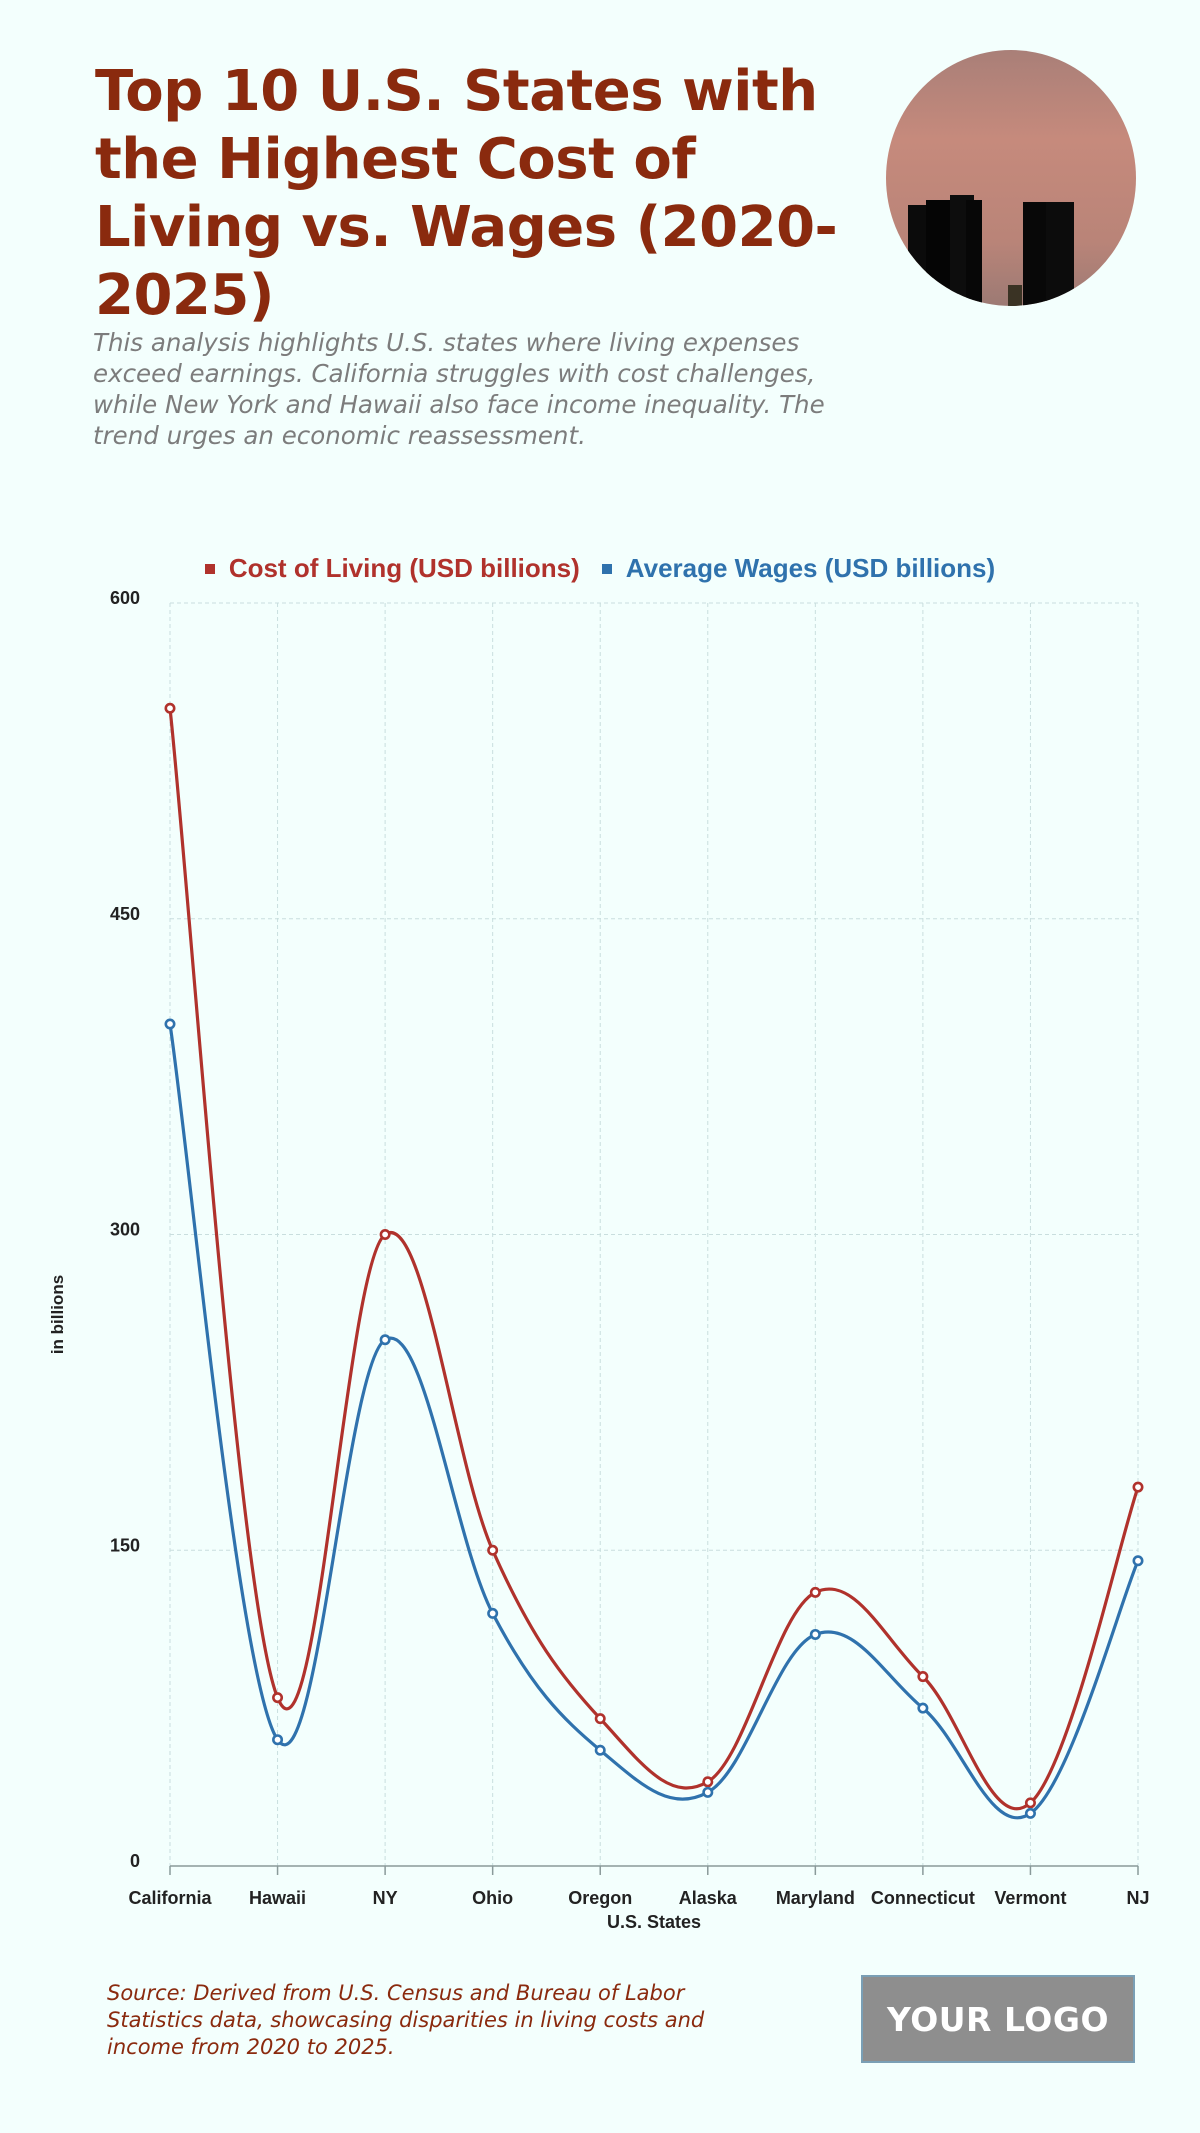 The height and width of the screenshot is (2133, 1200). I want to click on legend-swatch-wages, so click(606, 568).